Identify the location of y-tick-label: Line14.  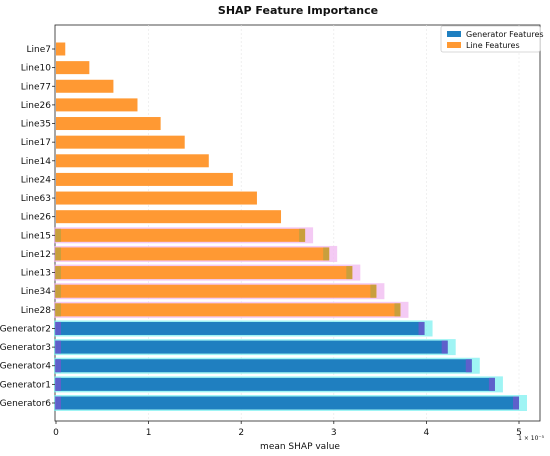
(36, 162).